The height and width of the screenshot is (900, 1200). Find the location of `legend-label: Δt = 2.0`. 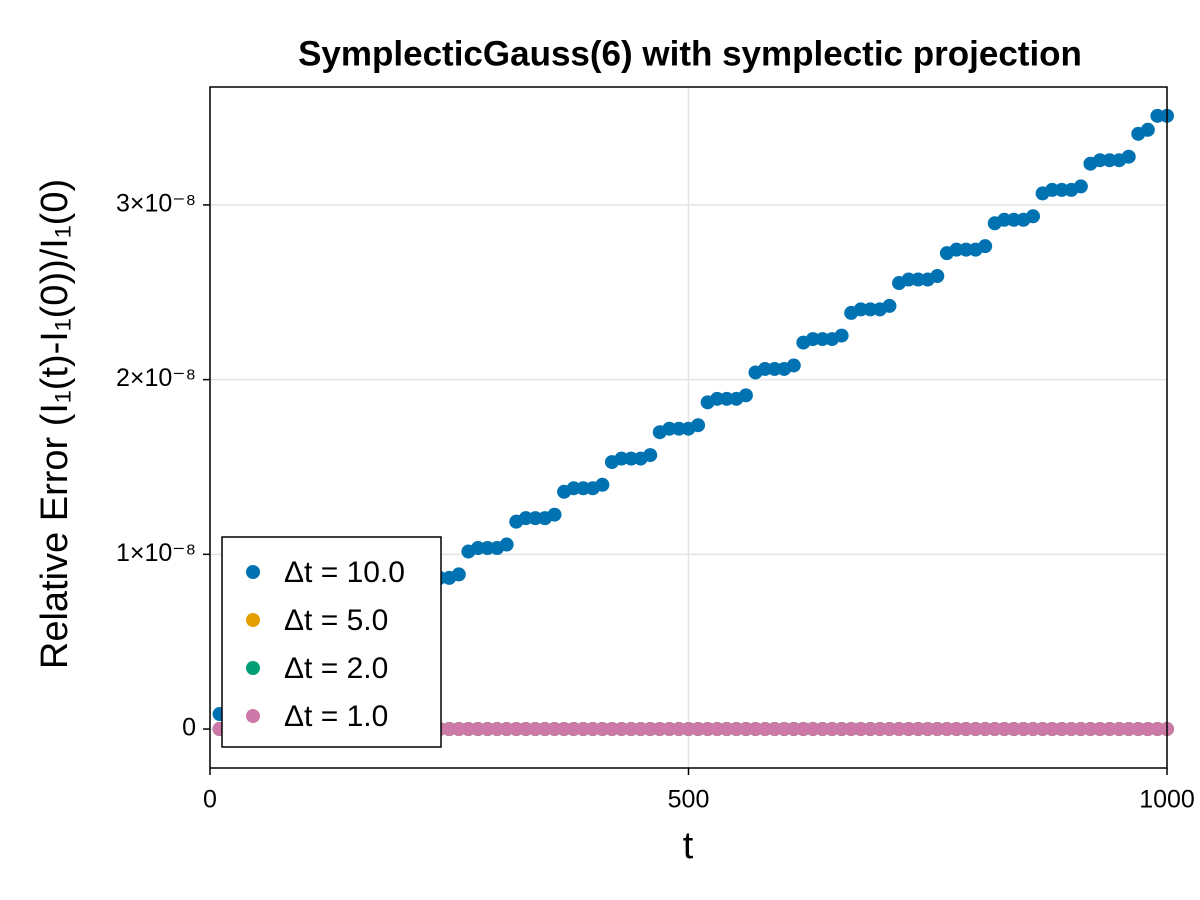

legend-label: Δt = 2.0 is located at coordinates (336, 668).